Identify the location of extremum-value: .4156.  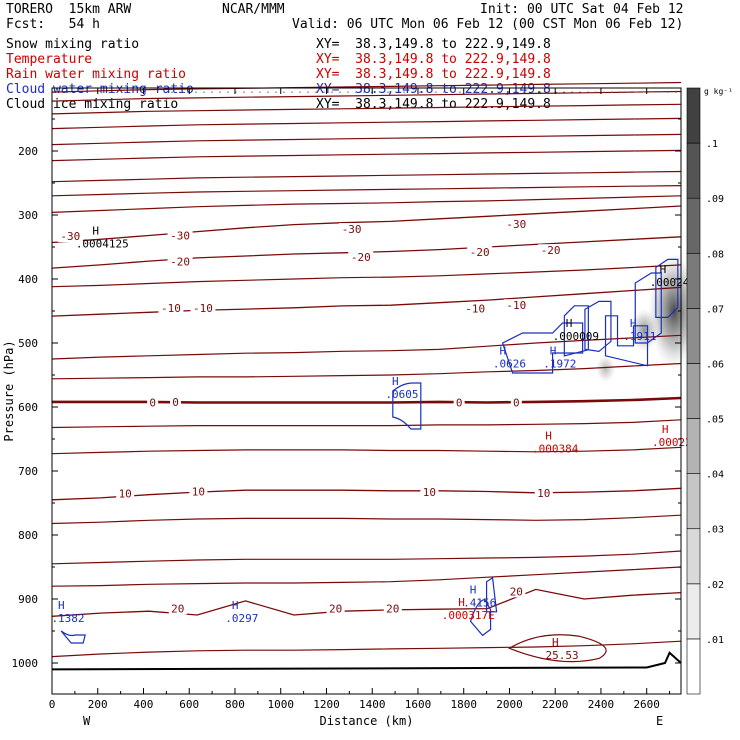
(479, 603).